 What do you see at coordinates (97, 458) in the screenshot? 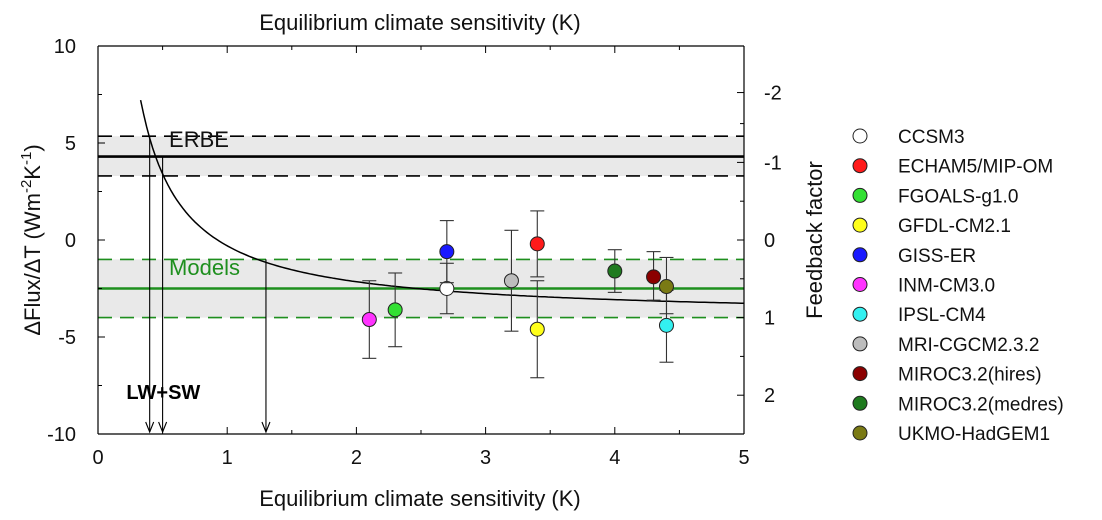
I see `x-tick-label-0: 0` at bounding box center [97, 458].